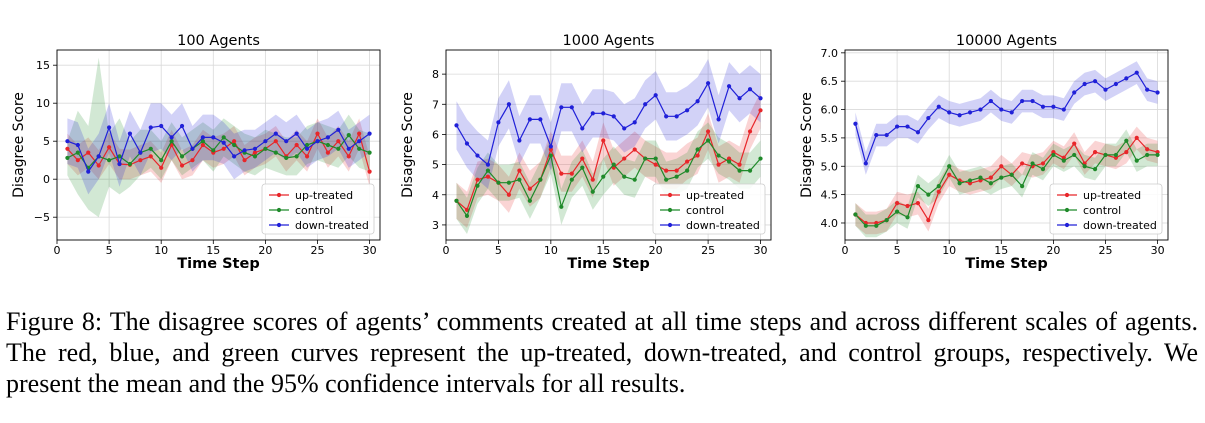  I want to click on x-tick-label: 15, so click(213, 250).